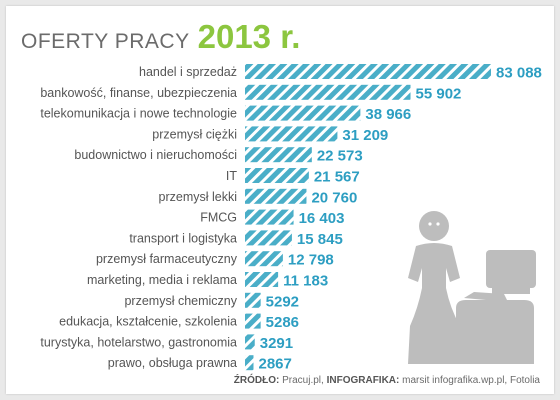 This screenshot has height=400, width=560. I want to click on category-label: przemysł lekki, so click(198, 197).